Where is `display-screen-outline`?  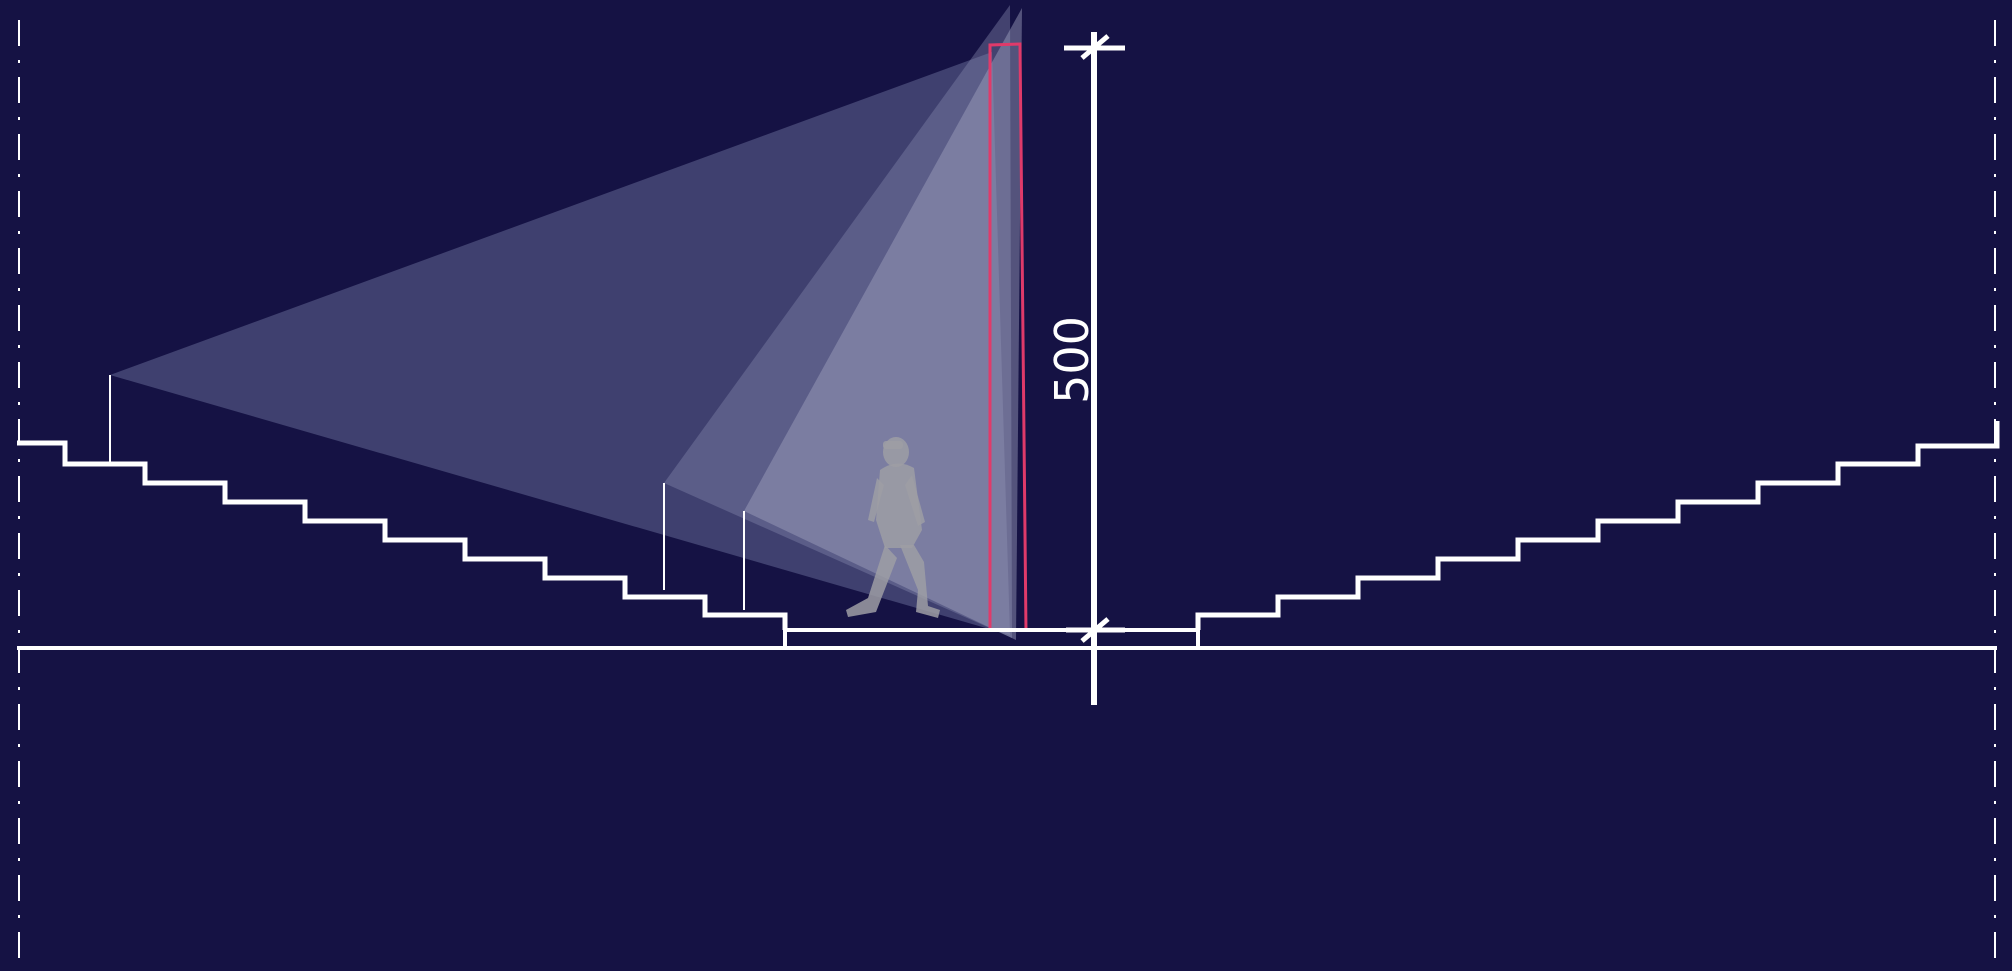
display-screen-outline is located at coordinates (1008, 337).